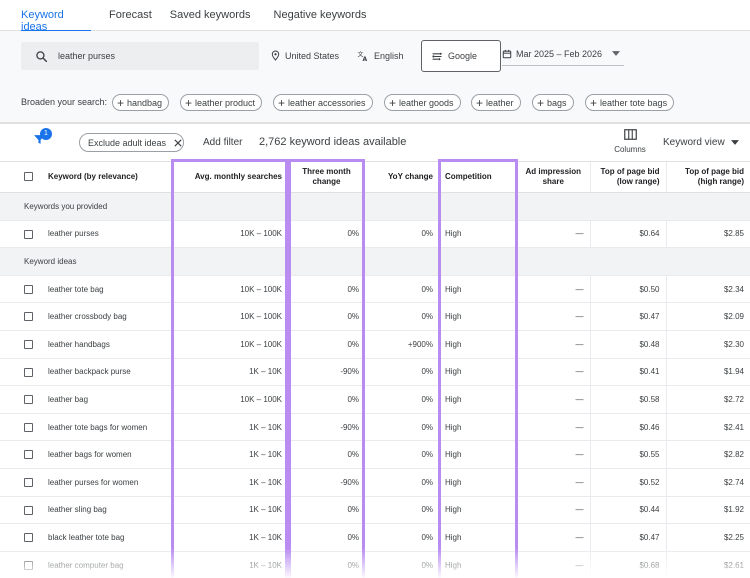 This screenshot has width=750, height=578. What do you see at coordinates (707, 177) in the screenshot?
I see `header-bid-high: Top of page bid (high range)` at bounding box center [707, 177].